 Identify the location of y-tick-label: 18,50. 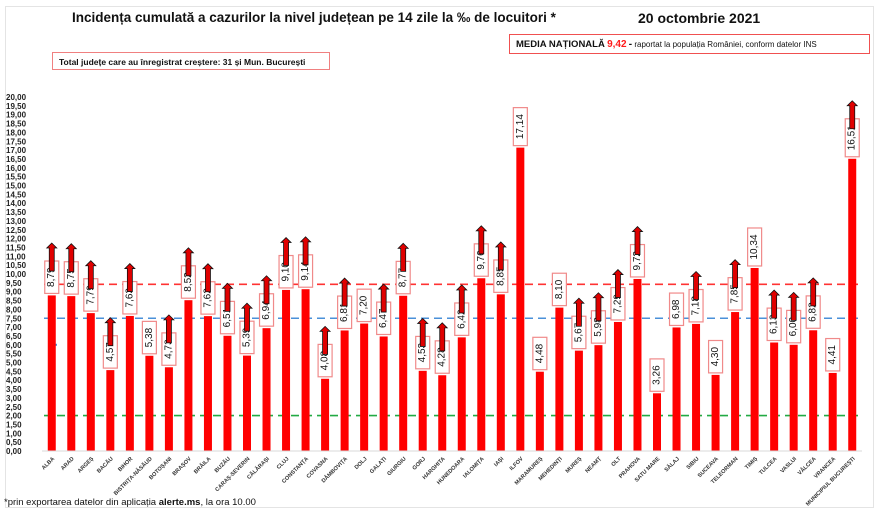
(16, 124).